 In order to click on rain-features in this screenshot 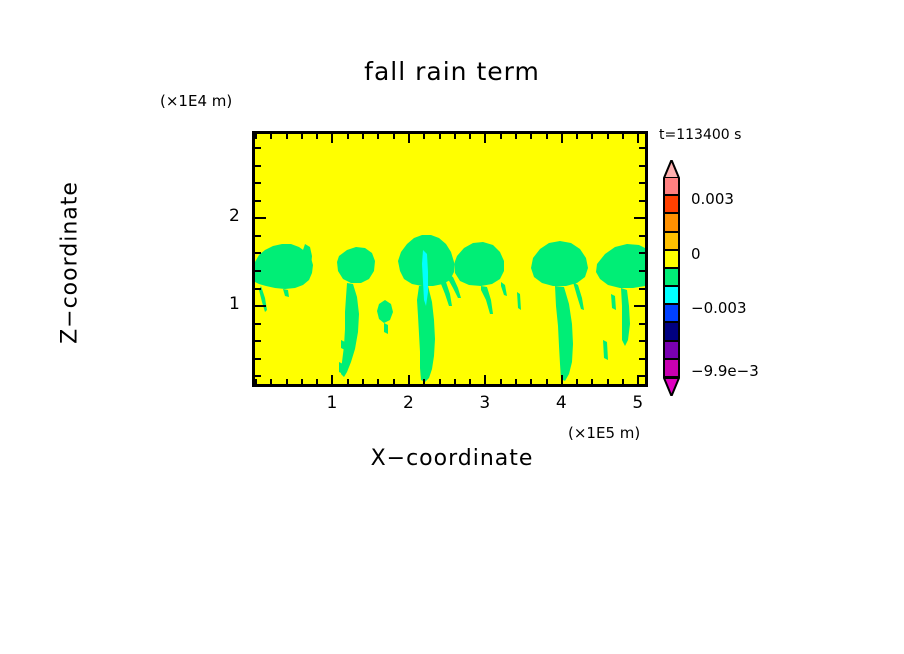, I will do `click(450, 308)`.